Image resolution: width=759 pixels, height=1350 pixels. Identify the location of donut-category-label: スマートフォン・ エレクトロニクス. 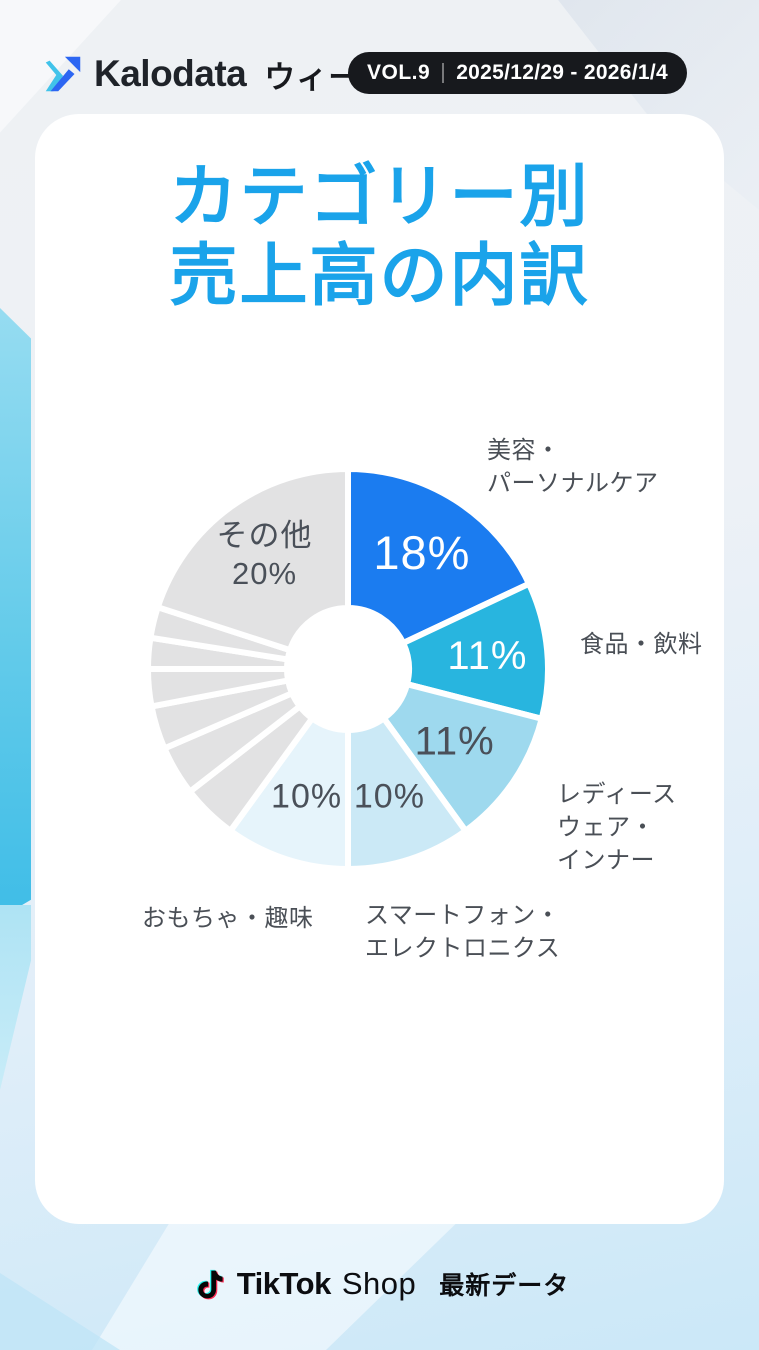
(463, 932).